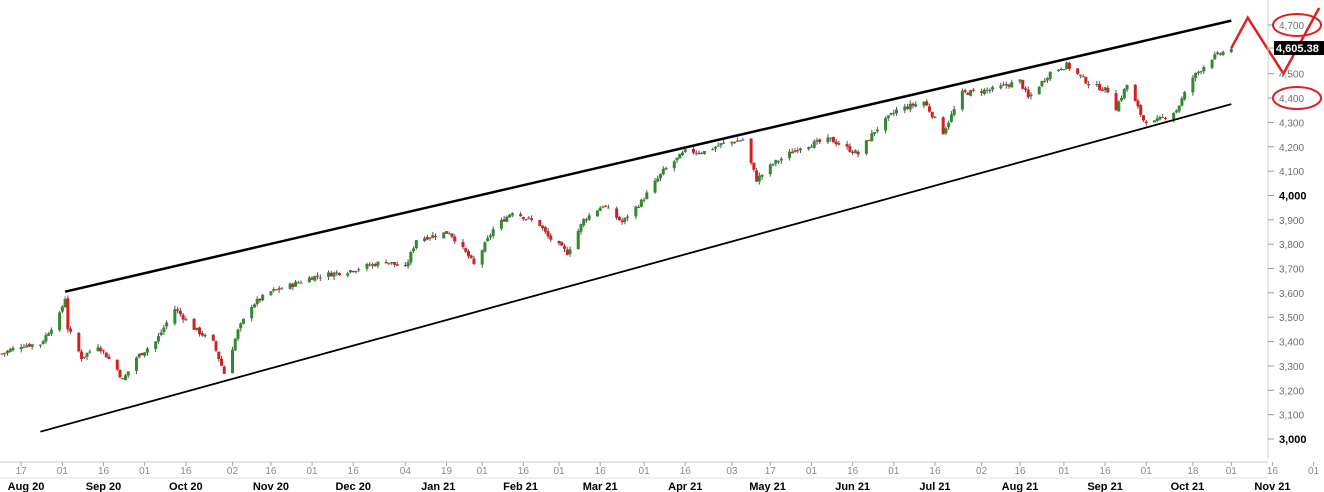 The image size is (1324, 492). What do you see at coordinates (1291, 343) in the screenshot?
I see `y-tick-label: 3,400` at bounding box center [1291, 343].